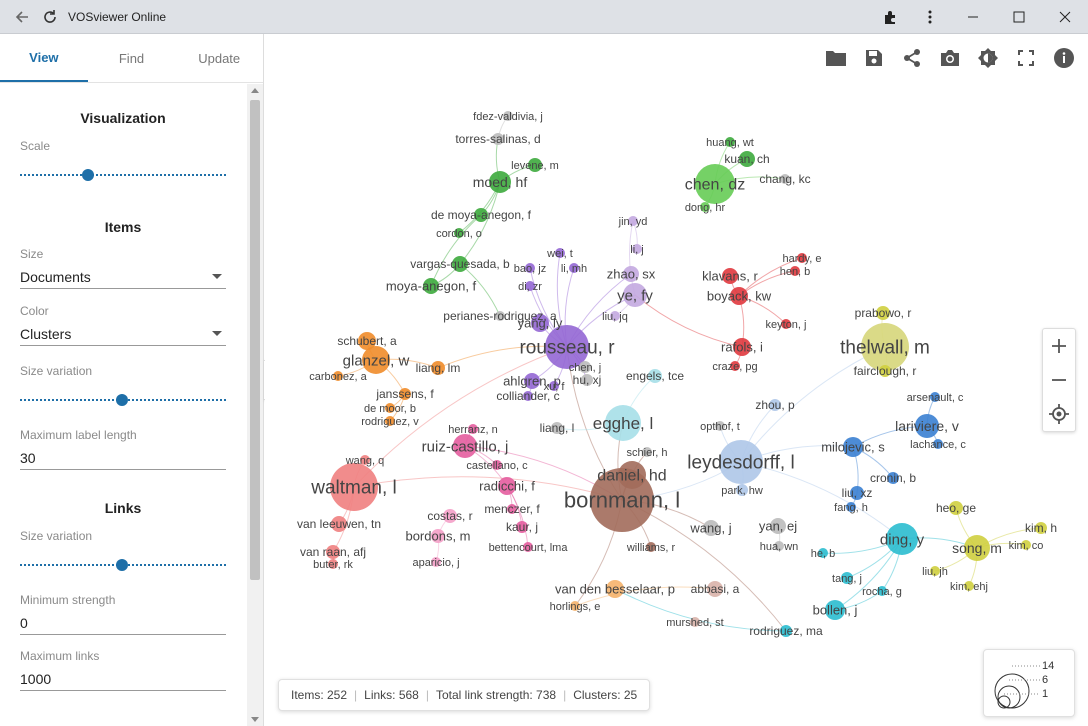  Describe the element at coordinates (775, 405) in the screenshot. I see `network-node-label: zhou, p` at that location.